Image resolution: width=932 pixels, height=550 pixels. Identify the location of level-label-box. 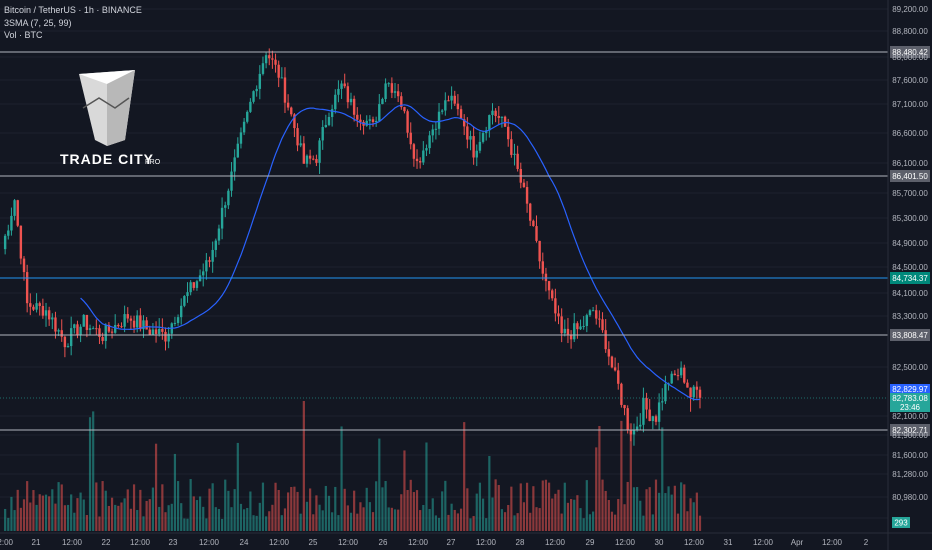
(910, 430).